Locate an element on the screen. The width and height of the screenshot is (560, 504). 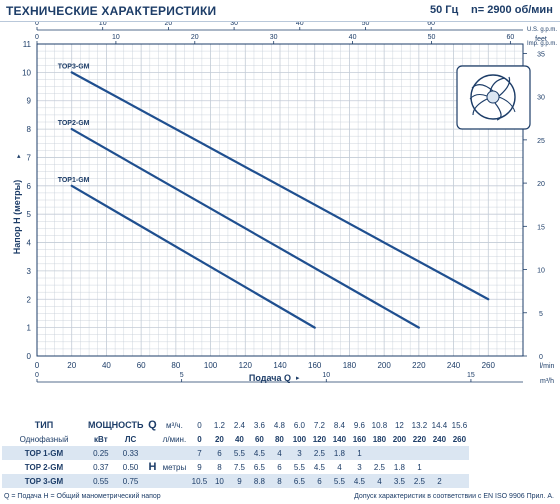
head-value-cell: 4.5 is located at coordinates (359, 481).